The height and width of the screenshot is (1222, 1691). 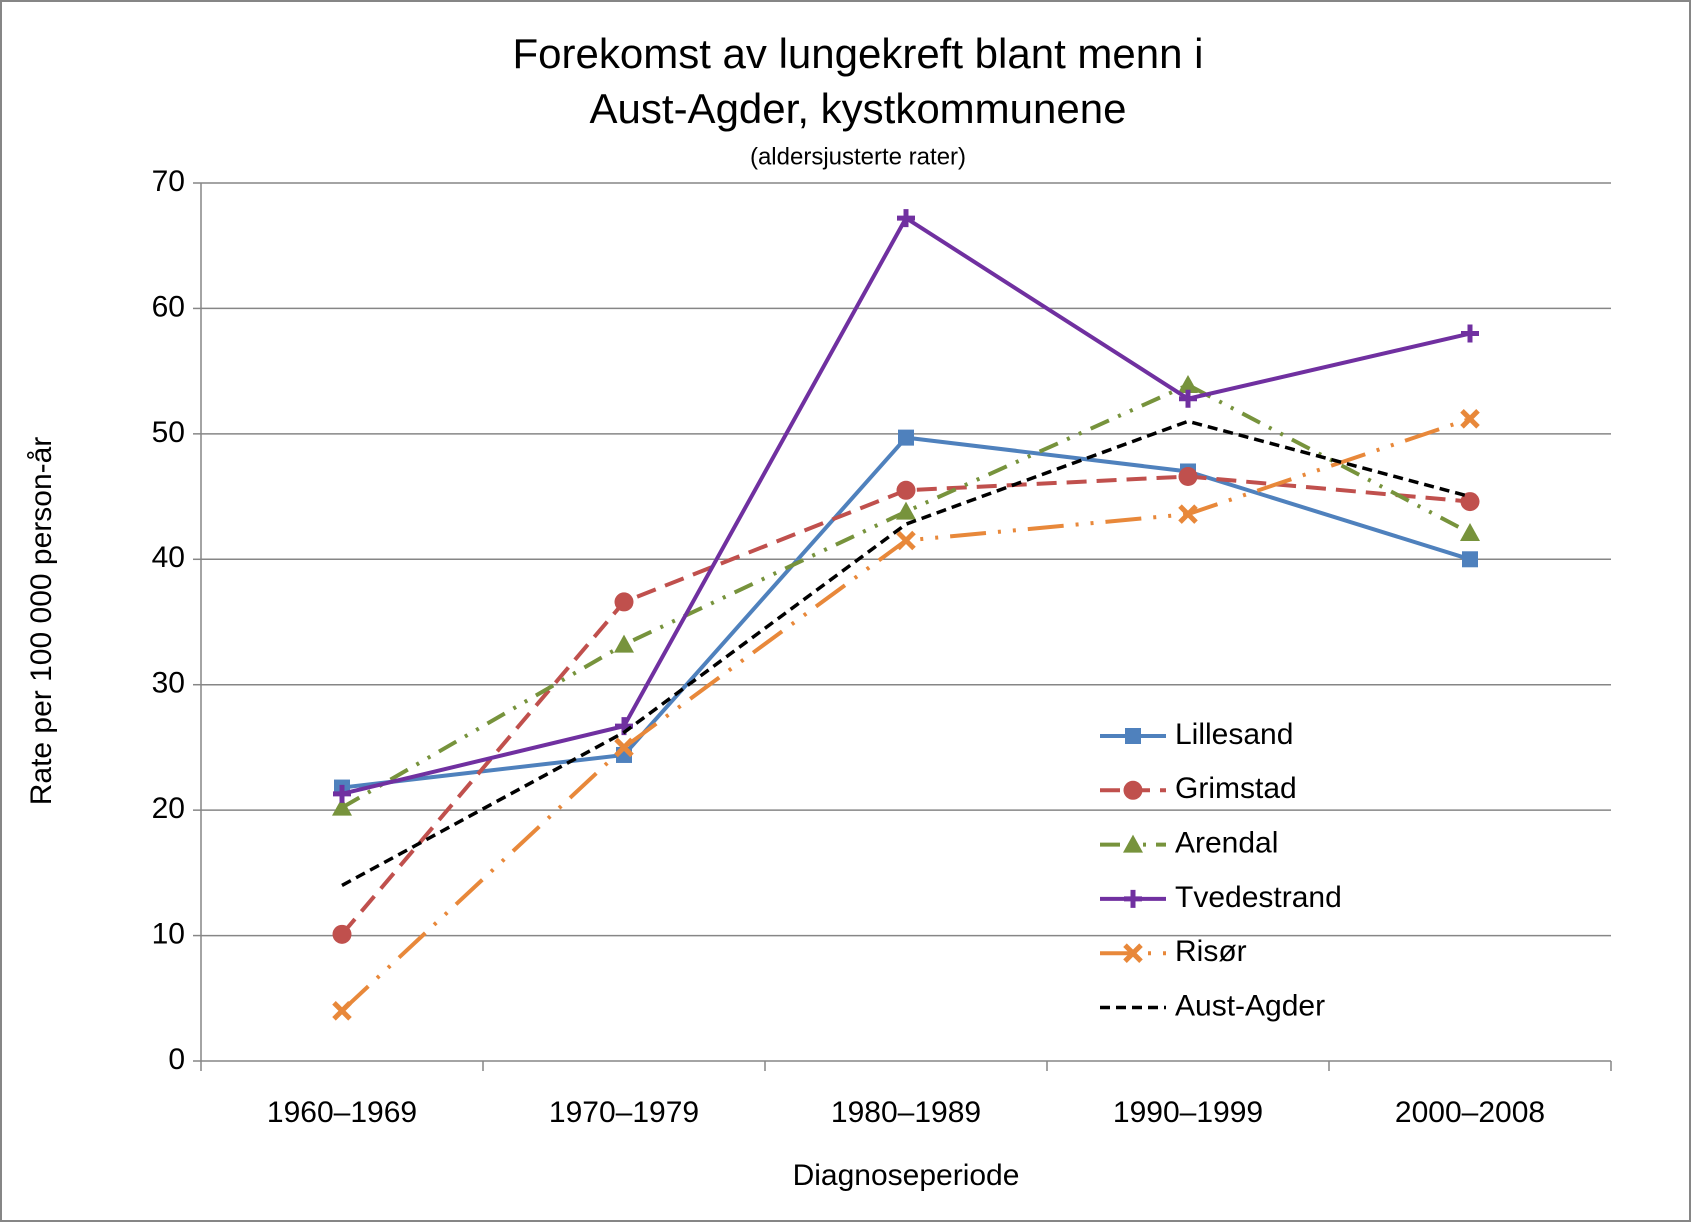 What do you see at coordinates (906, 1175) in the screenshot?
I see `x-axis-label: Diagnoseperiode` at bounding box center [906, 1175].